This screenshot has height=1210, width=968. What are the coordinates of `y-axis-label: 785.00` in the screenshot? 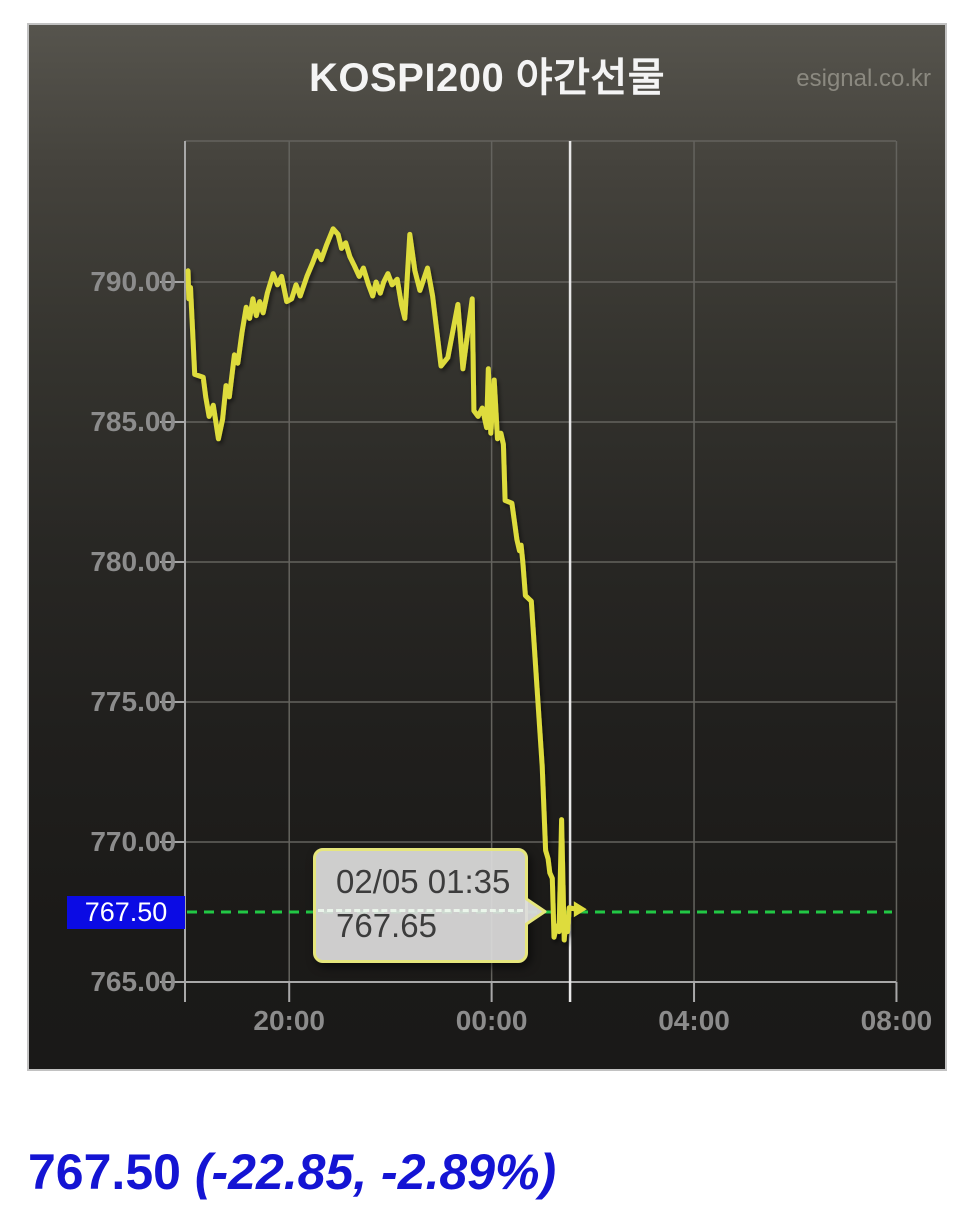 It's located at (133, 421).